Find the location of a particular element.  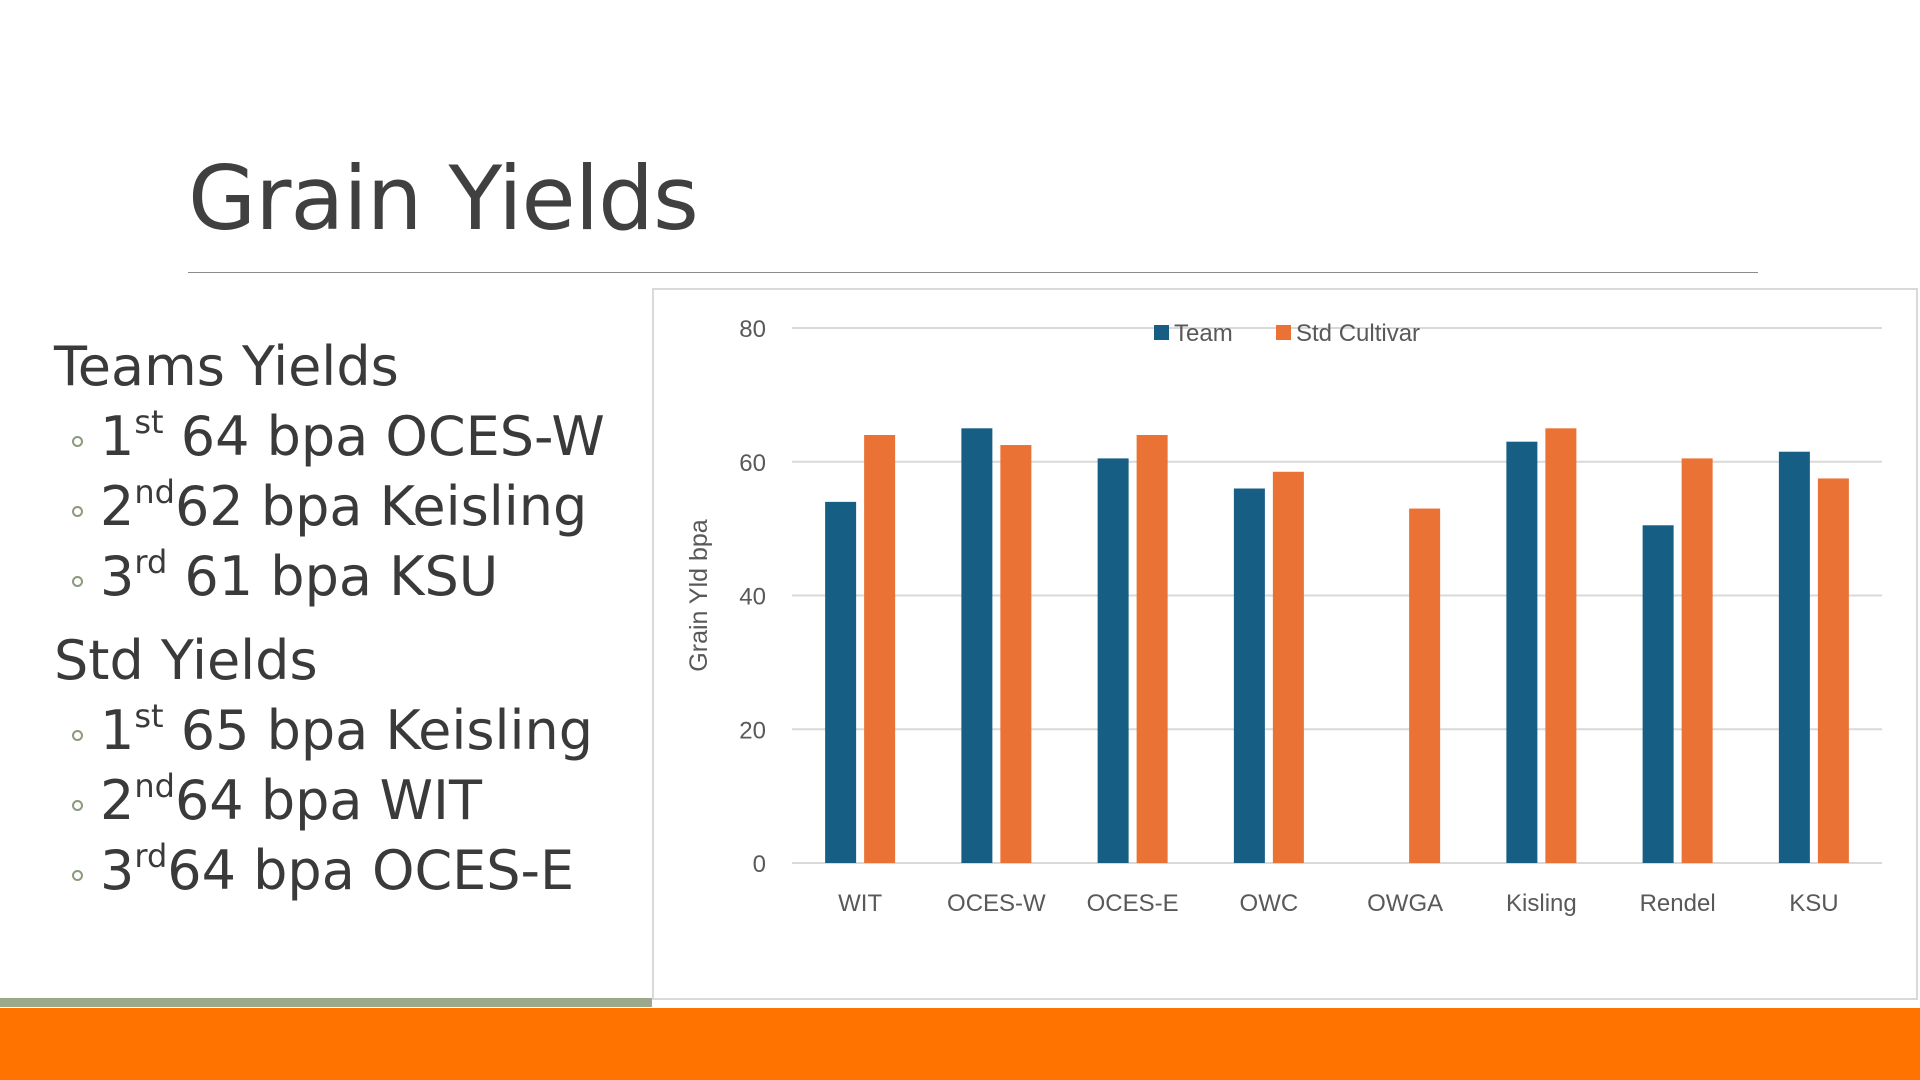

legend-swatch-std is located at coordinates (1283, 332).